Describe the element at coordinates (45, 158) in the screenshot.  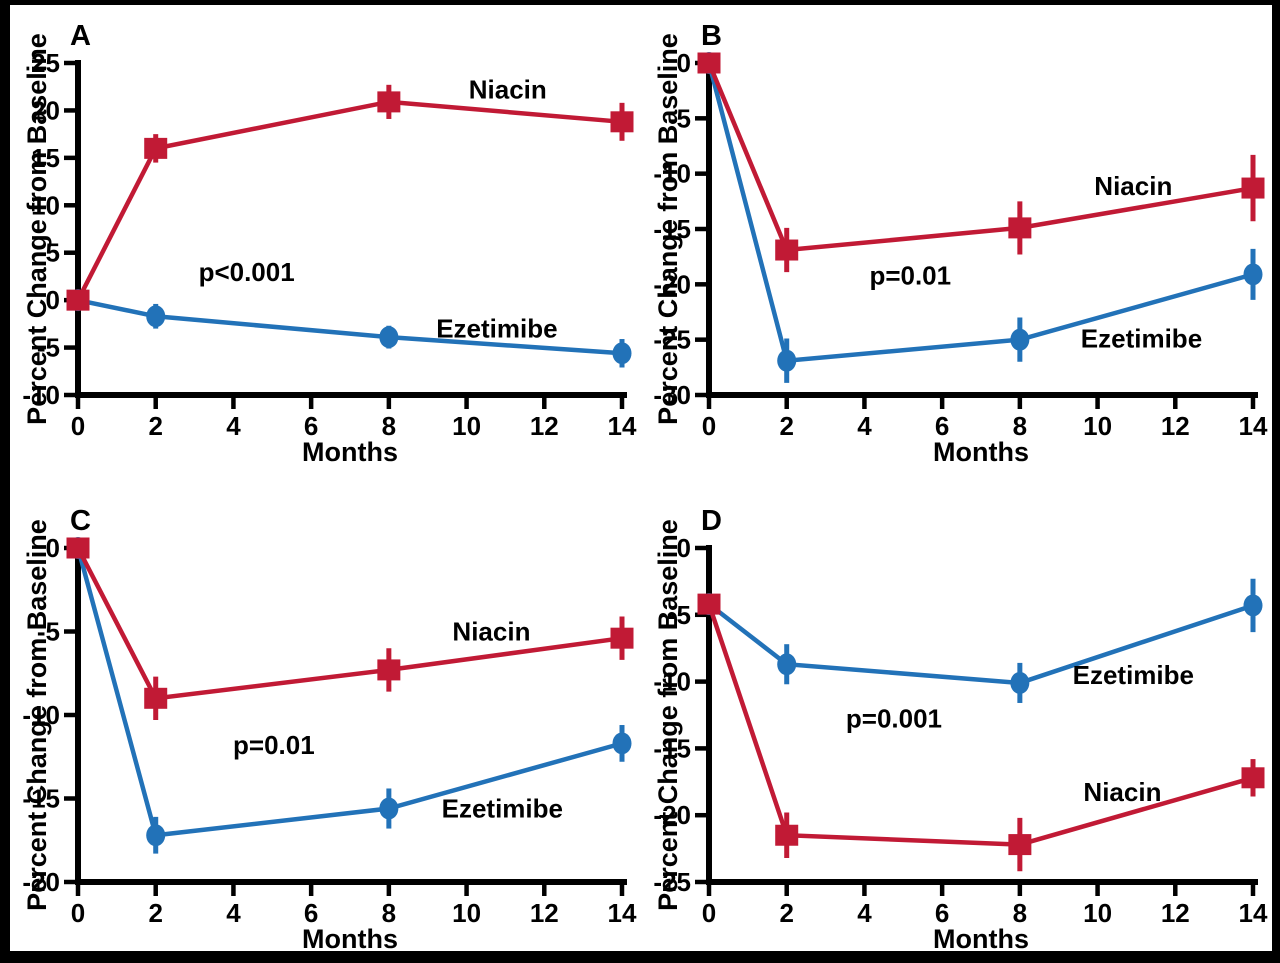
I see `y-tick-label: 15` at that location.